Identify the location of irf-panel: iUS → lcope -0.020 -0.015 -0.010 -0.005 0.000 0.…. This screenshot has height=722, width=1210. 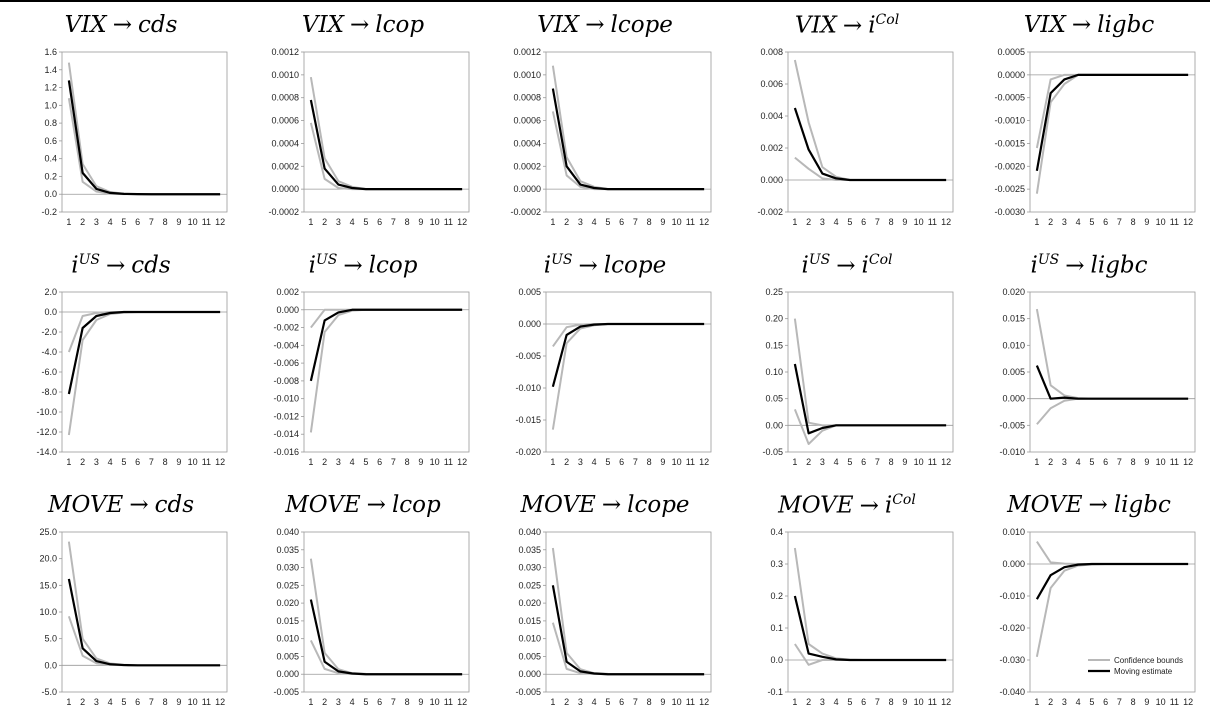
(605, 362).